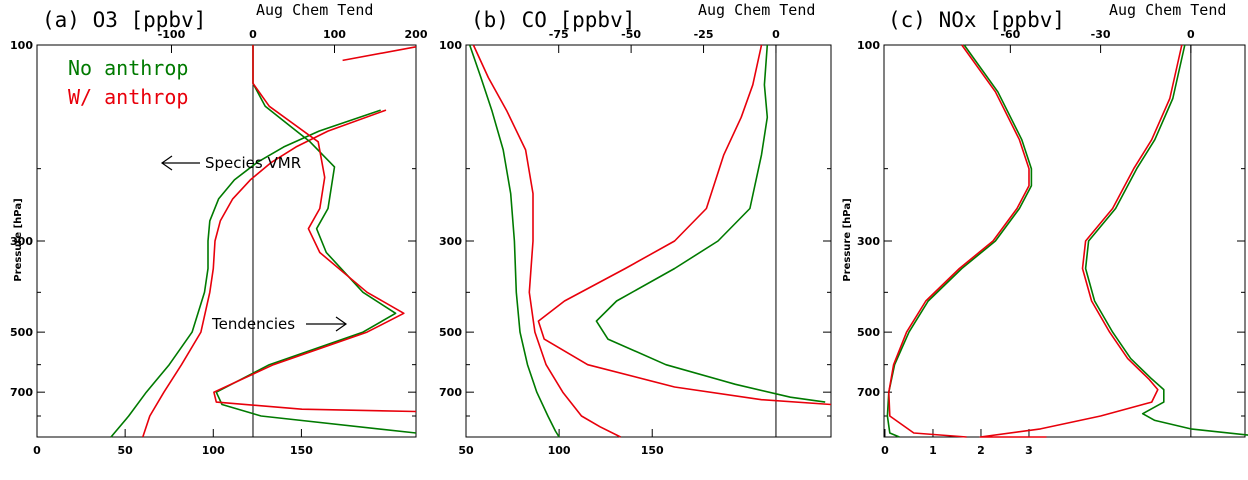 The width and height of the screenshot is (1248, 480). I want to click on panel-a-ylabel: Pressure [hPa], so click(18, 239).